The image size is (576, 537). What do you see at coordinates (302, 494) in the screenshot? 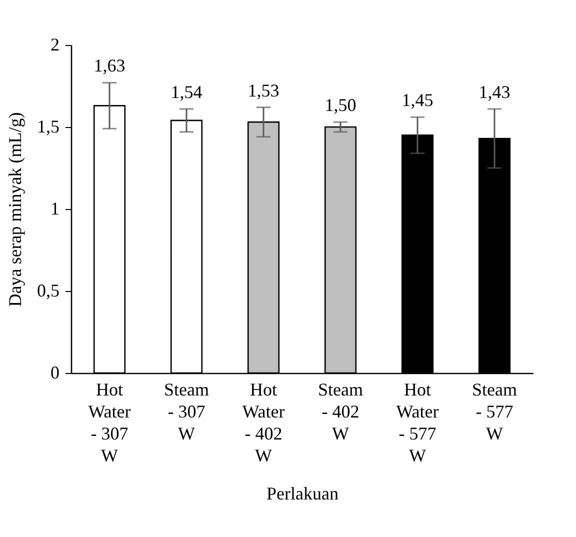
I see `x-axis-title: Perlakuan` at bounding box center [302, 494].